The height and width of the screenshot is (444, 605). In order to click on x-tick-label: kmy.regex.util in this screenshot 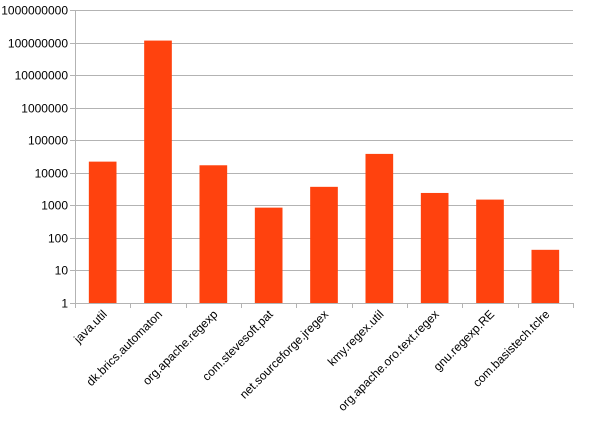, I will do `click(356, 338)`.